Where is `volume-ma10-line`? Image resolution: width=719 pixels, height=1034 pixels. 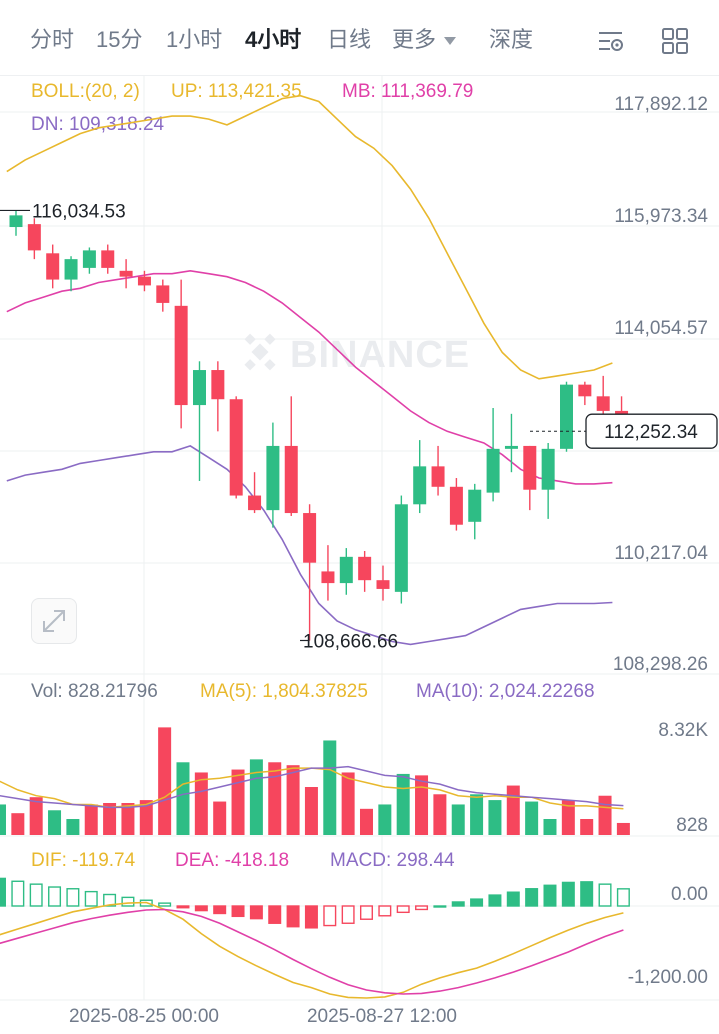
volume-ma10-line is located at coordinates (312, 787).